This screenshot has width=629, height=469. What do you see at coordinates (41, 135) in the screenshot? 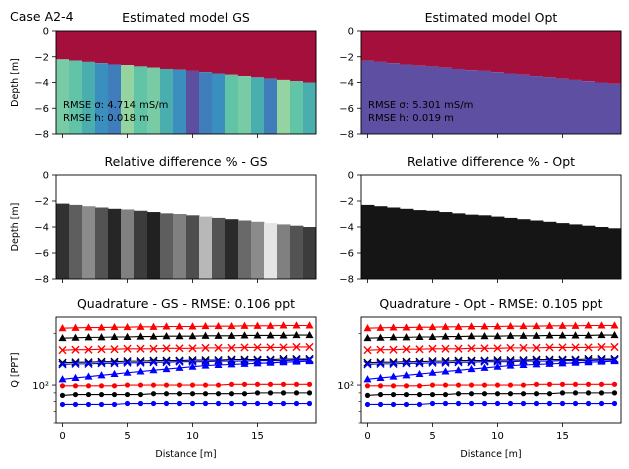
I see `gs_model-ytick-label: −8` at bounding box center [41, 135].